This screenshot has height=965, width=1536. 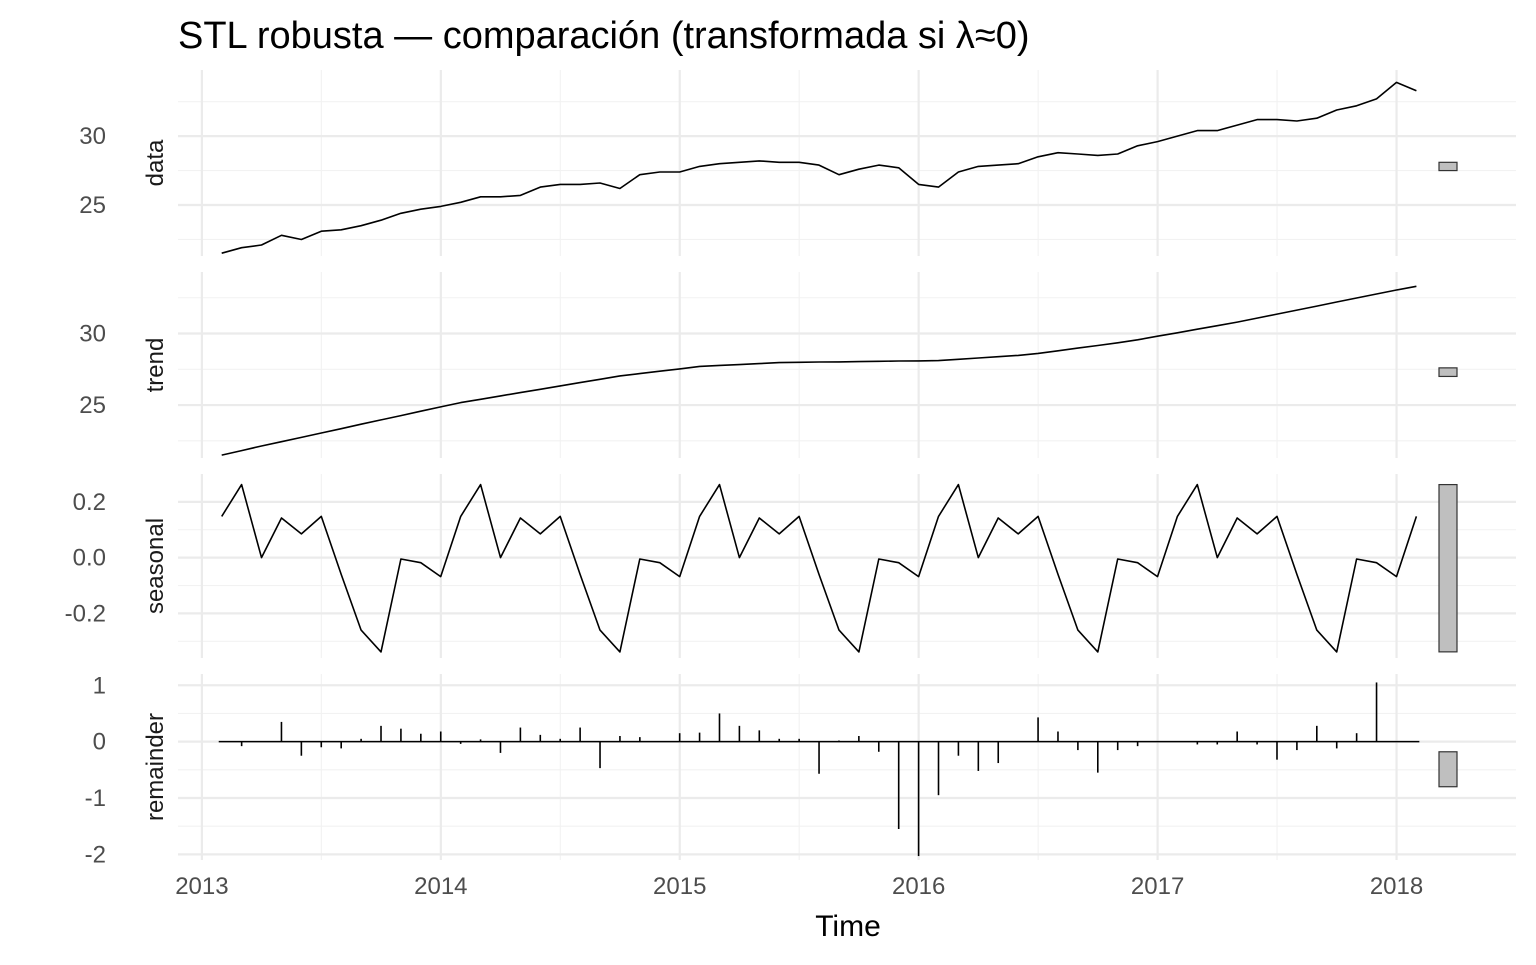 What do you see at coordinates (155, 566) in the screenshot?
I see `strip-label-seasonal: seasonal` at bounding box center [155, 566].